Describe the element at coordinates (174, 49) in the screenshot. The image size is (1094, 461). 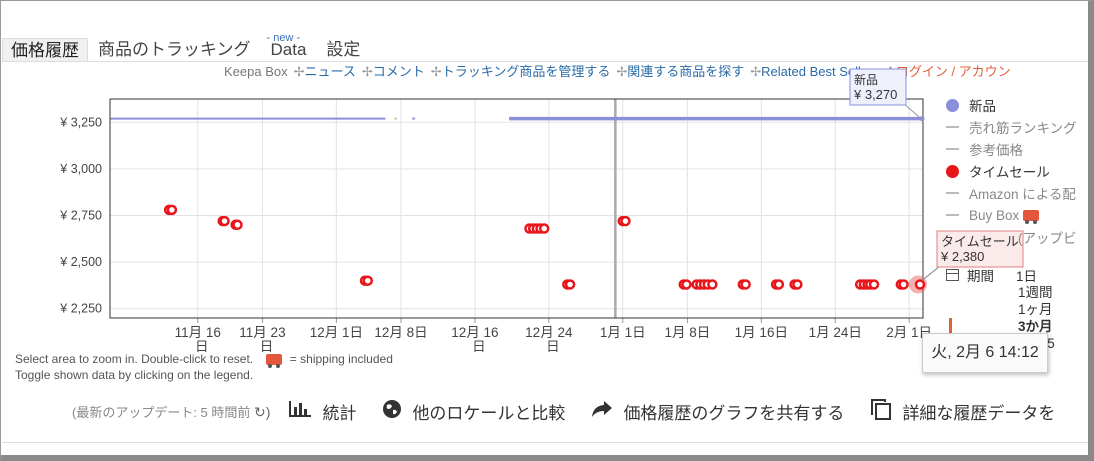
I see `tab-product-tracking: 商品のトラッキング` at that location.